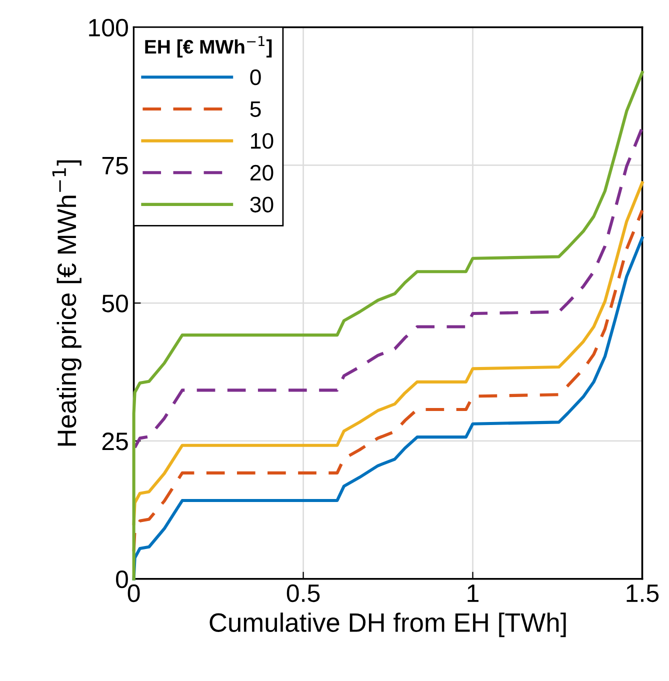 The height and width of the screenshot is (681, 669). What do you see at coordinates (642, 593) in the screenshot?
I see `x-tick-label: 1.5` at bounding box center [642, 593].